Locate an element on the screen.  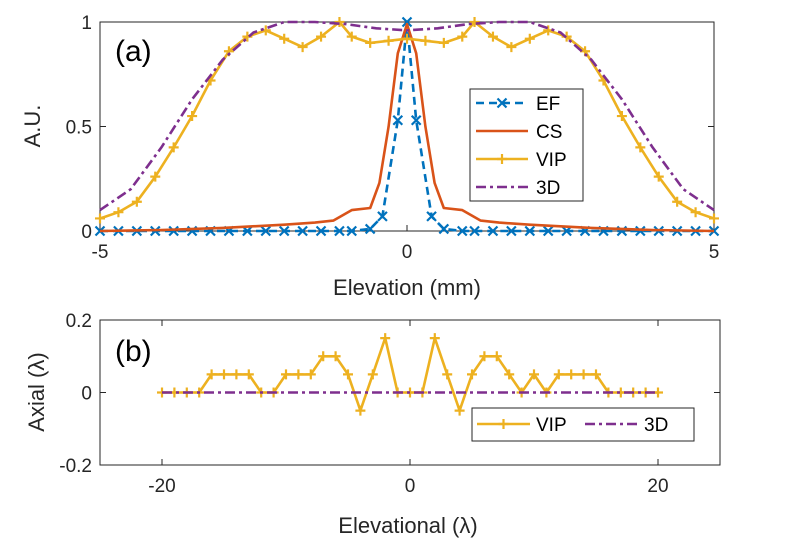
legend-label-vip: VIP is located at coordinates (551, 160).